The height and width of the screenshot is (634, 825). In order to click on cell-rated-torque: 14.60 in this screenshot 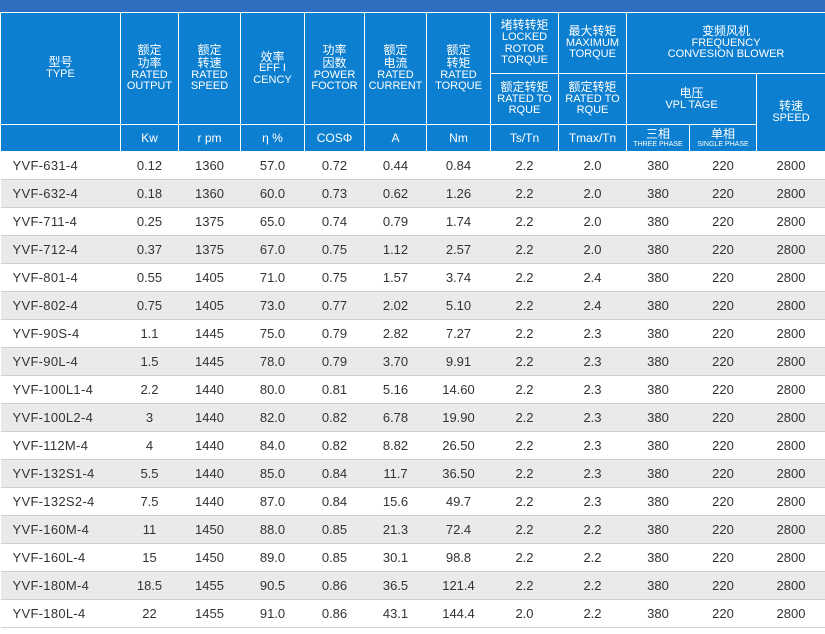, I will do `click(458, 389)`.